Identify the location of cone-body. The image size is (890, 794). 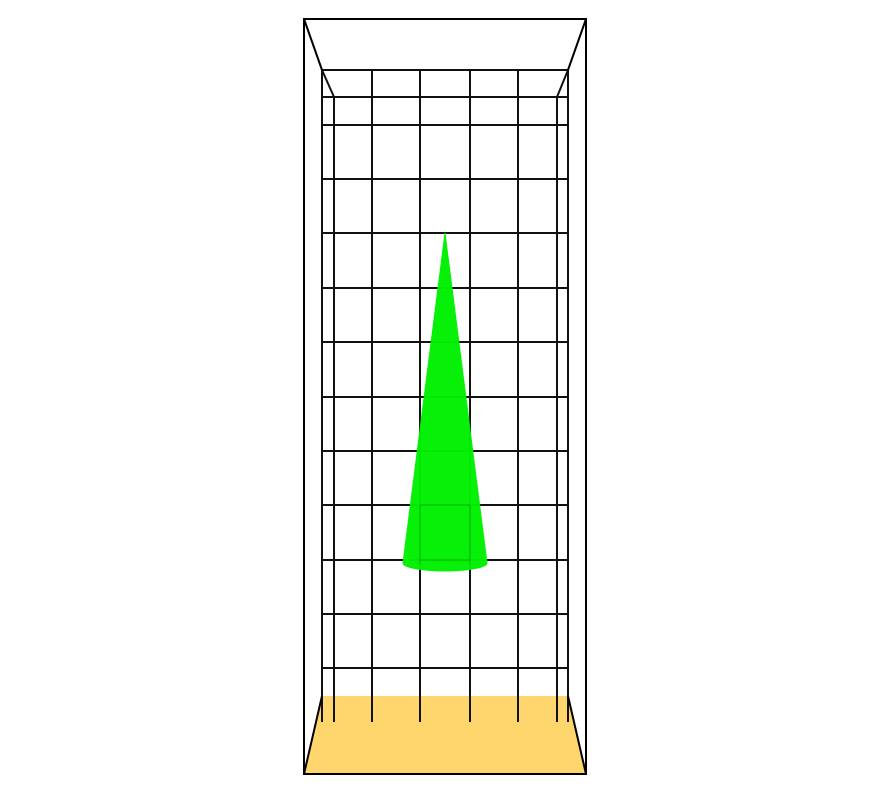
(445, 402).